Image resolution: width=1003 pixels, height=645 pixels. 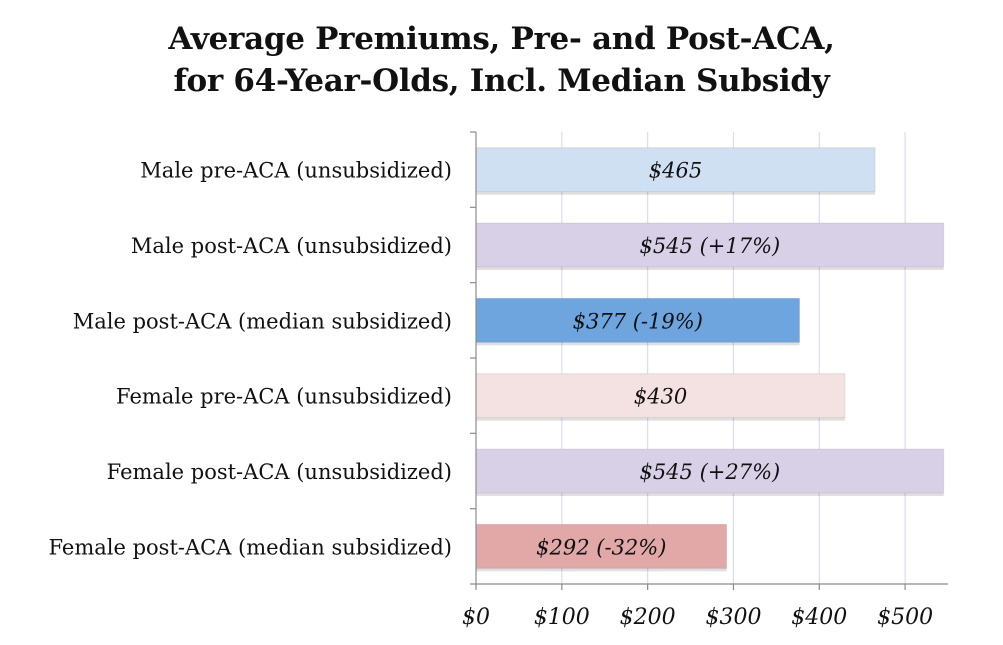 What do you see at coordinates (638, 321) in the screenshot?
I see `data-label: $377 (-19%)` at bounding box center [638, 321].